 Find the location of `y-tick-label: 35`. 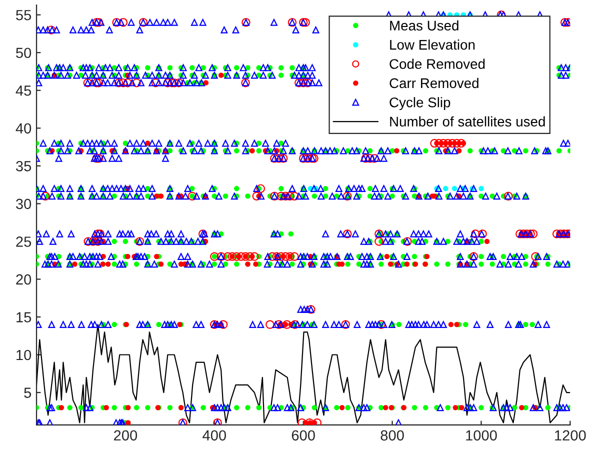

y-tick-label: 35 is located at coordinates (24, 166).